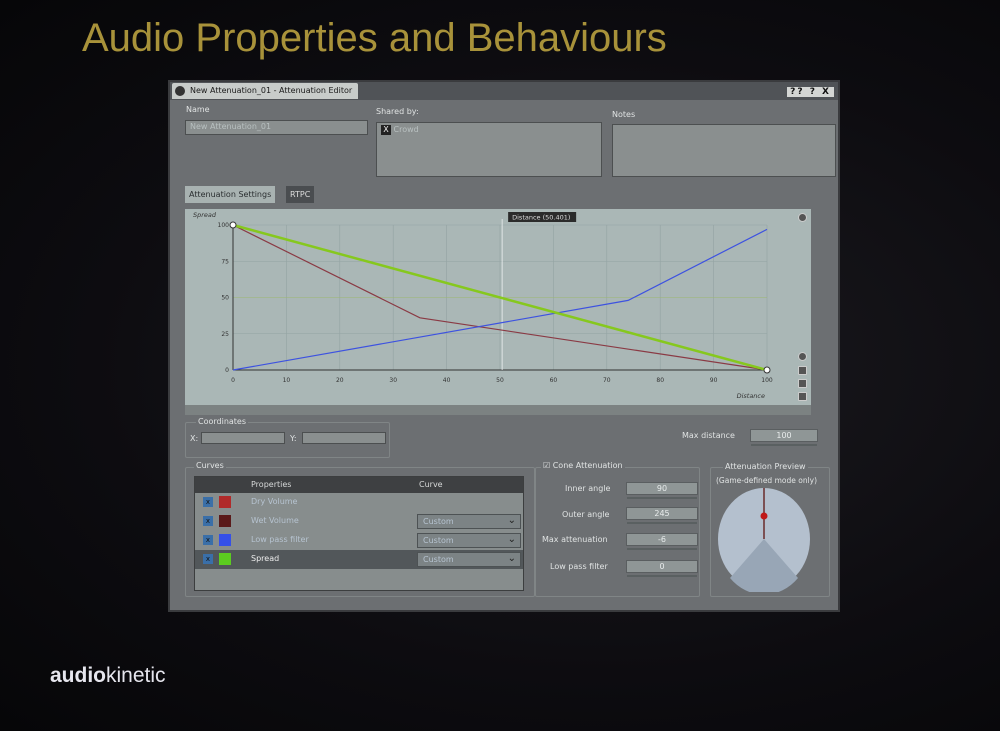 The image size is (1000, 731). I want to click on outer-angle-input: 245, so click(662, 515).